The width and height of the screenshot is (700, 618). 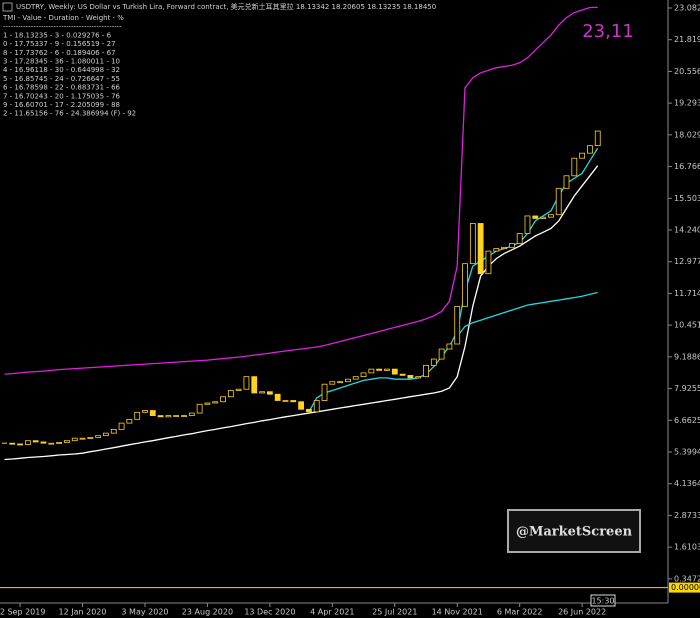 I want to click on level-label: 0.00000, so click(x=685, y=587).